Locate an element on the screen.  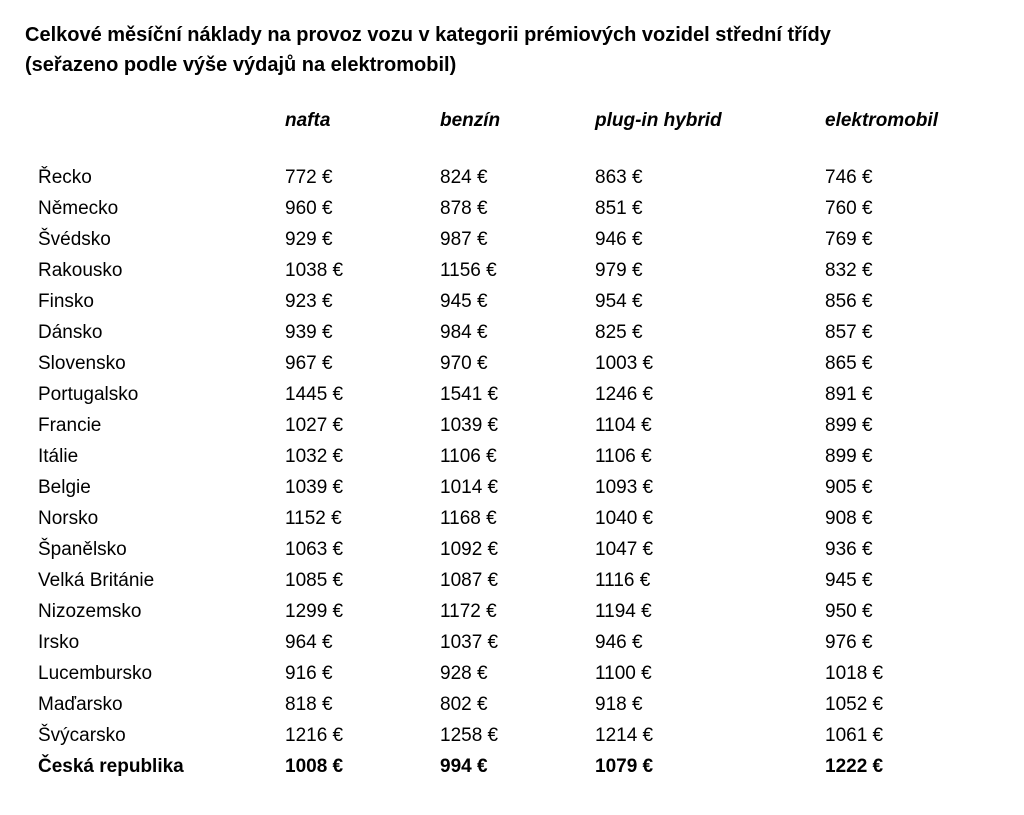
value-cell: 899 € is located at coordinates (849, 456).